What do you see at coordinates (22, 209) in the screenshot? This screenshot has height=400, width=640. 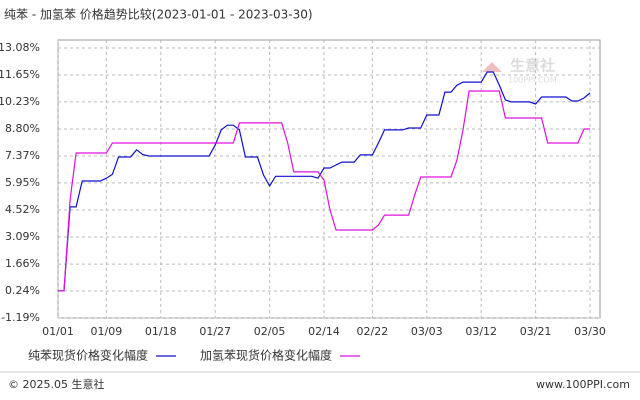 I see `y-tick-label: 4.52%` at bounding box center [22, 209].